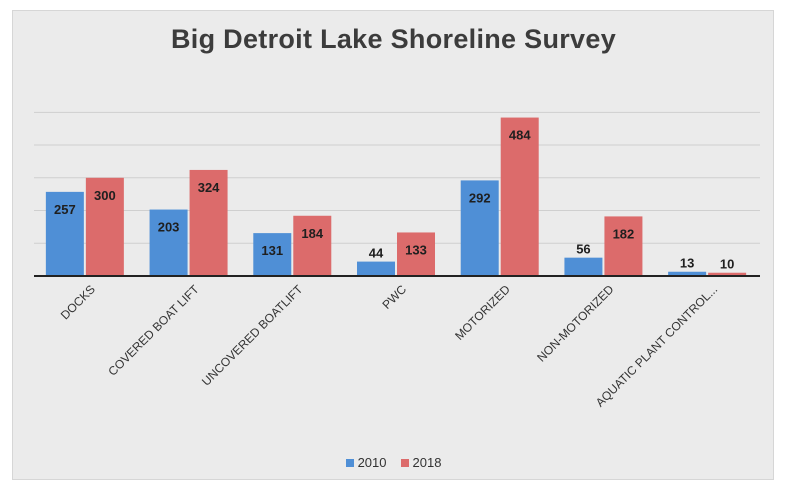 The image size is (787, 488). What do you see at coordinates (583, 249) in the screenshot?
I see `data-label: 56` at bounding box center [583, 249].